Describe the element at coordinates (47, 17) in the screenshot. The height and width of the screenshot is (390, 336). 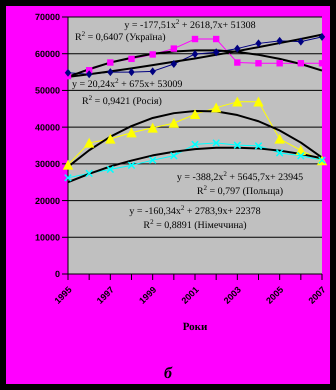
I see `y-tick-label: 70000` at that location.